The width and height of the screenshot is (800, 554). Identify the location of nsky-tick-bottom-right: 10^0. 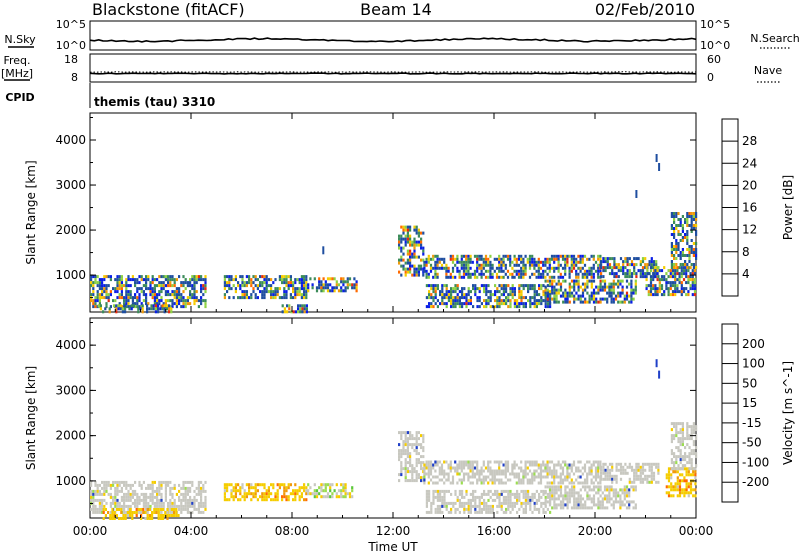
(715, 45).